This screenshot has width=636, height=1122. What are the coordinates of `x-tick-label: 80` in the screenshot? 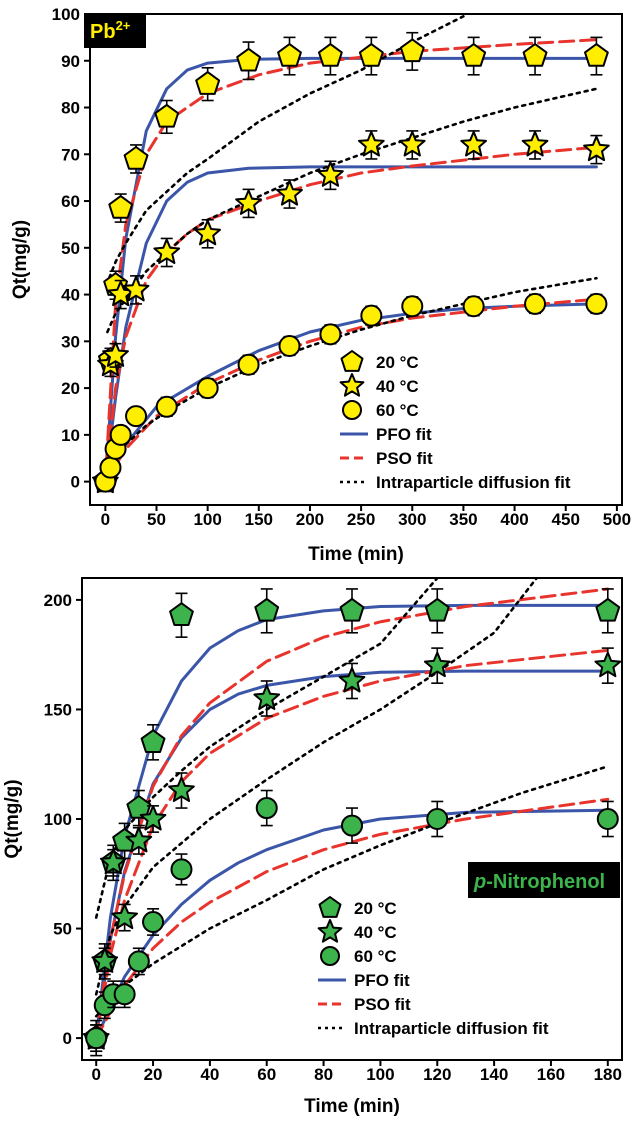 It's located at (323, 1074).